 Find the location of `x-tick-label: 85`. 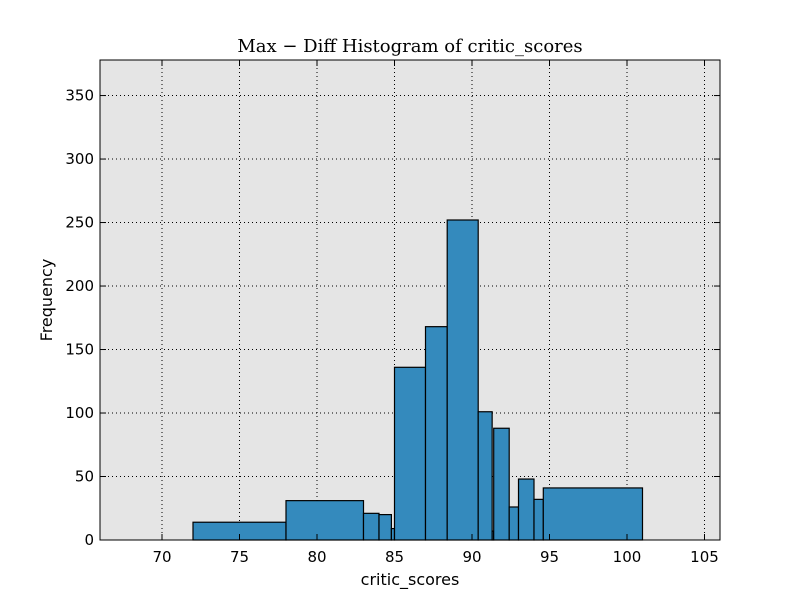

x-tick-label: 85 is located at coordinates (394, 557).